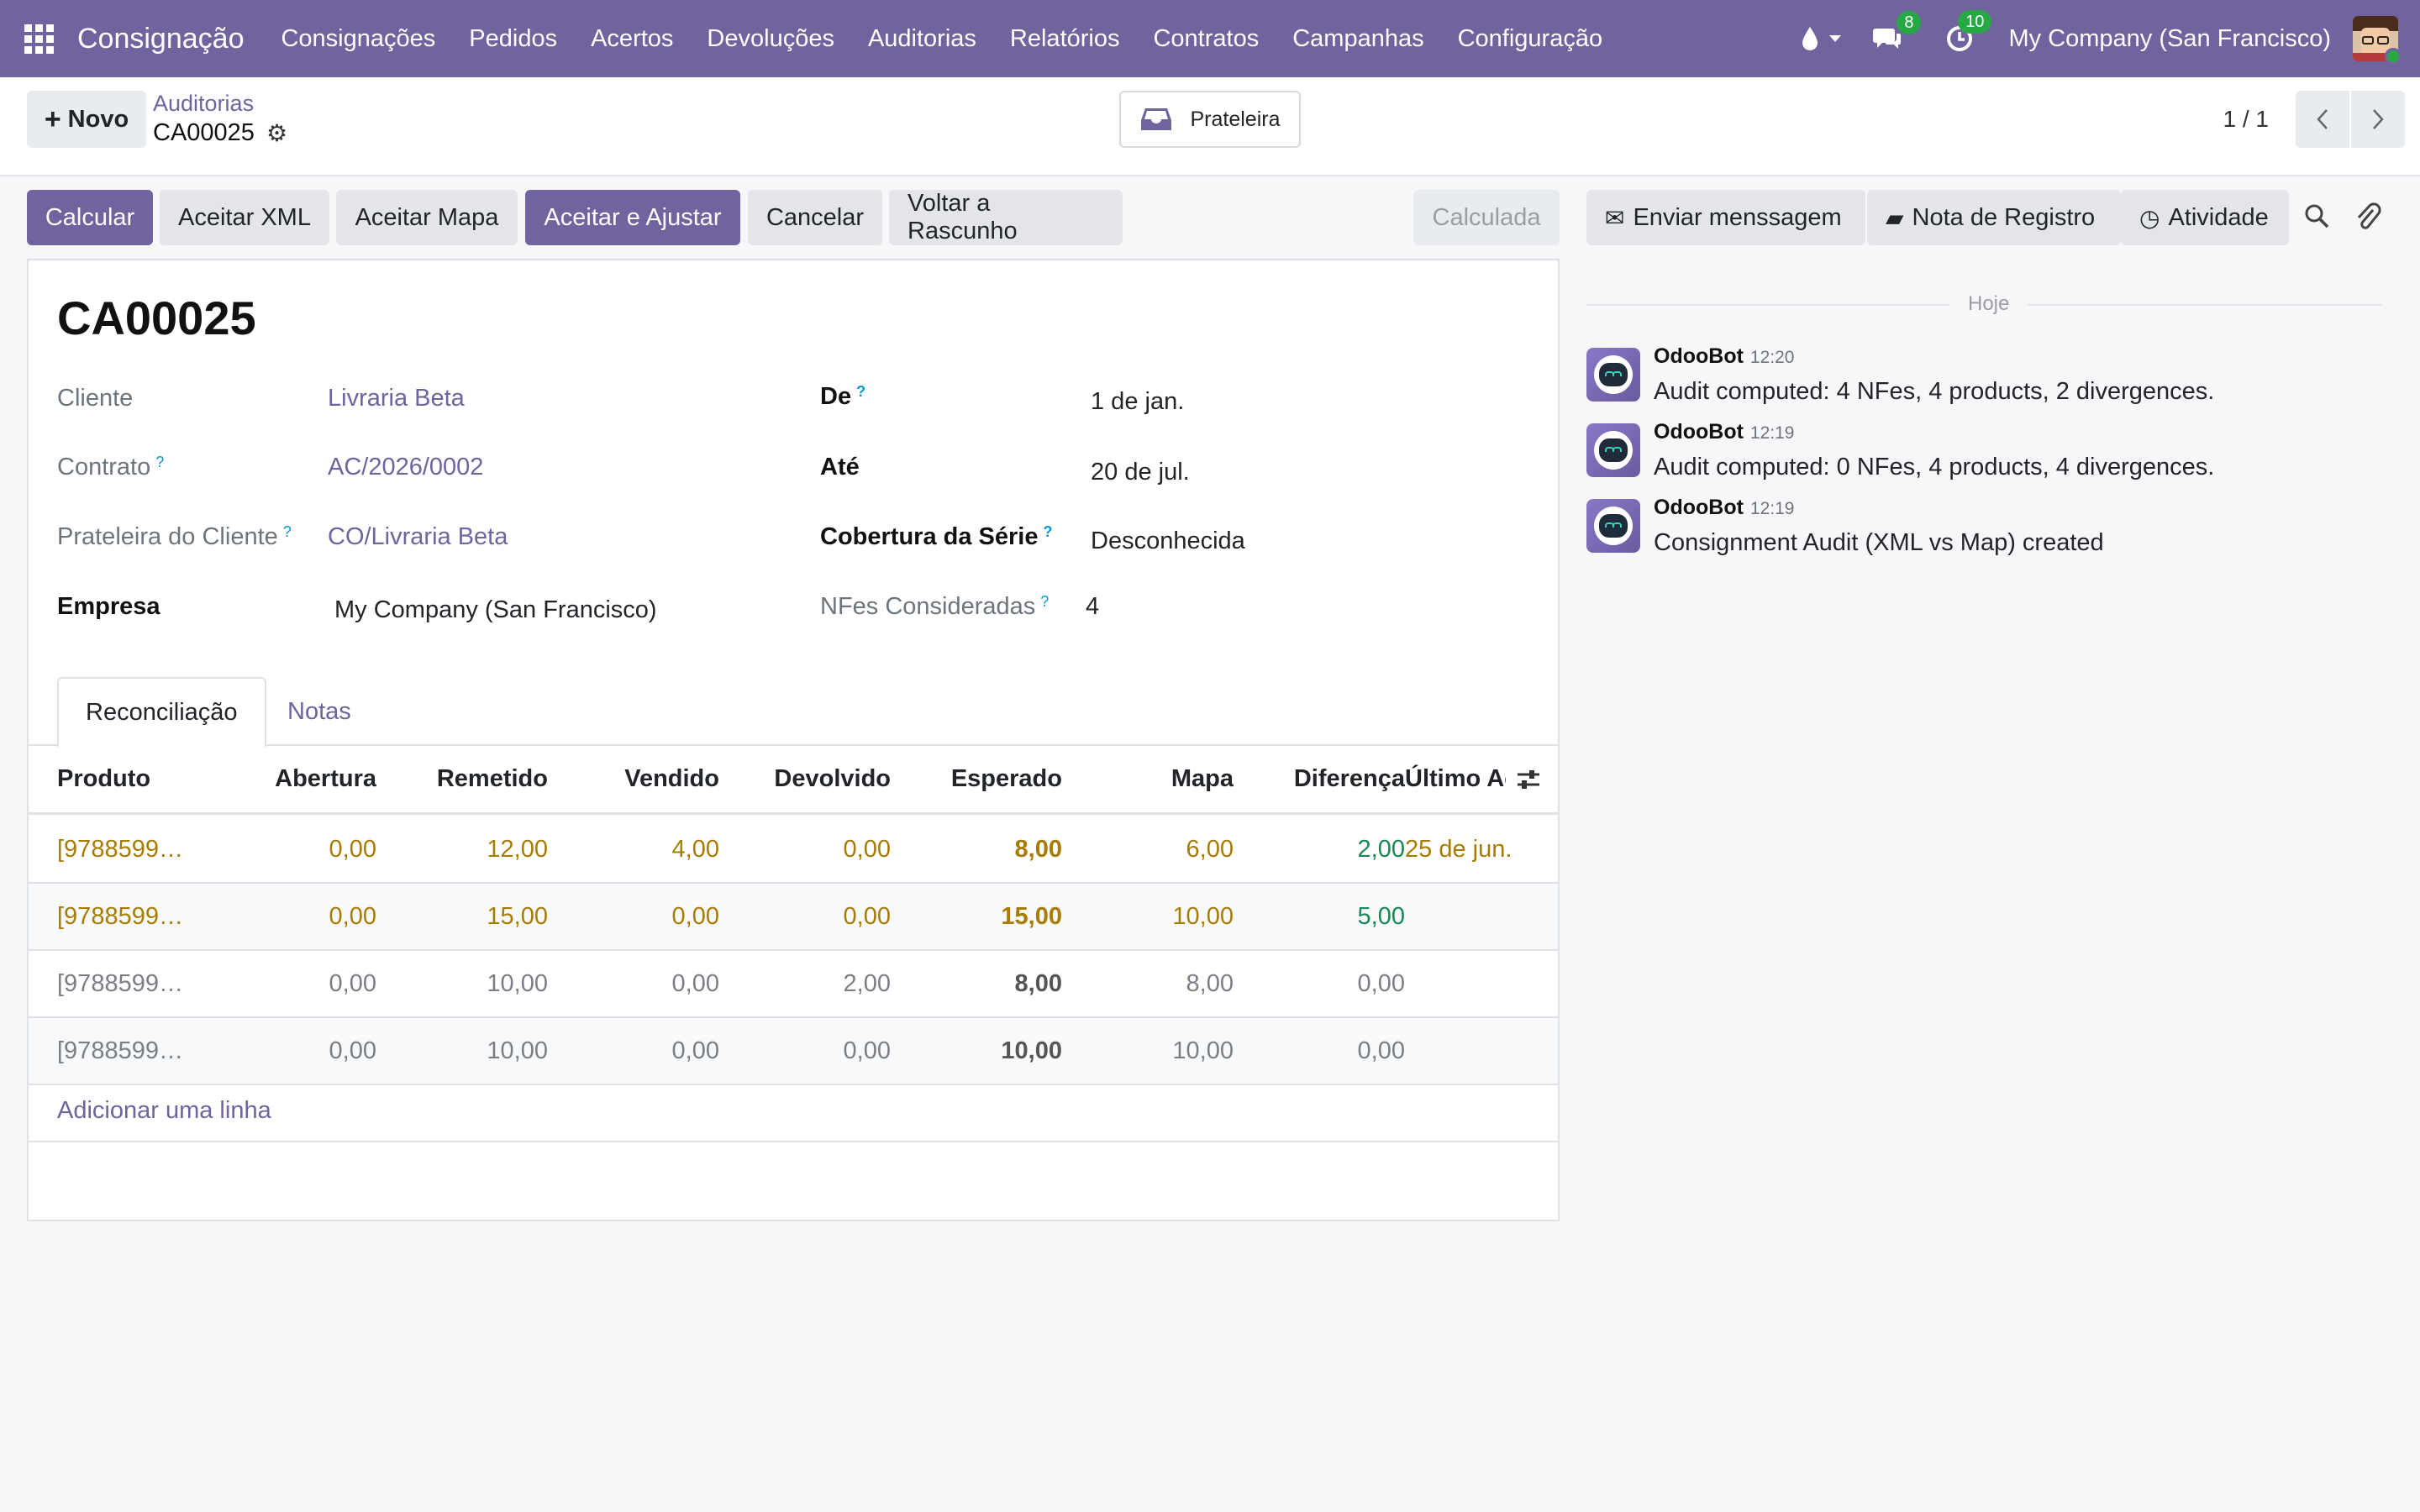  What do you see at coordinates (1138, 401) in the screenshot?
I see `de-field: 1 de jan.` at bounding box center [1138, 401].